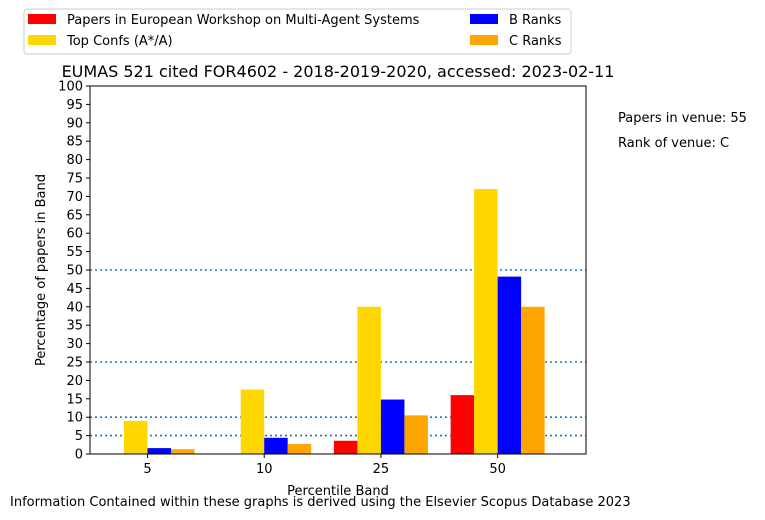 The height and width of the screenshot is (520, 765). I want to click on legend-label: C Ranks, so click(535, 41).